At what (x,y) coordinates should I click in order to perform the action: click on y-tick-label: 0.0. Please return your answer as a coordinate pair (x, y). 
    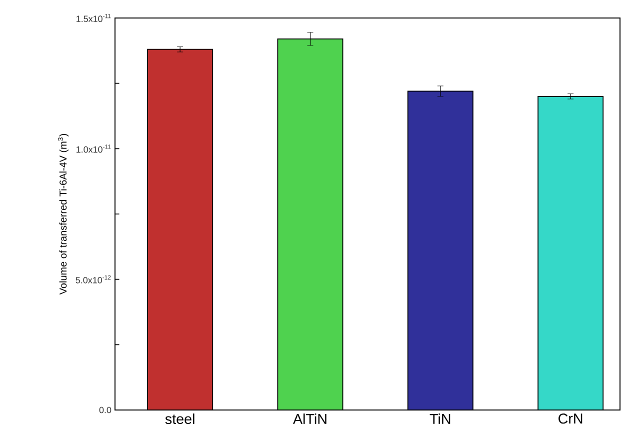
    Looking at the image, I should click on (105, 410).